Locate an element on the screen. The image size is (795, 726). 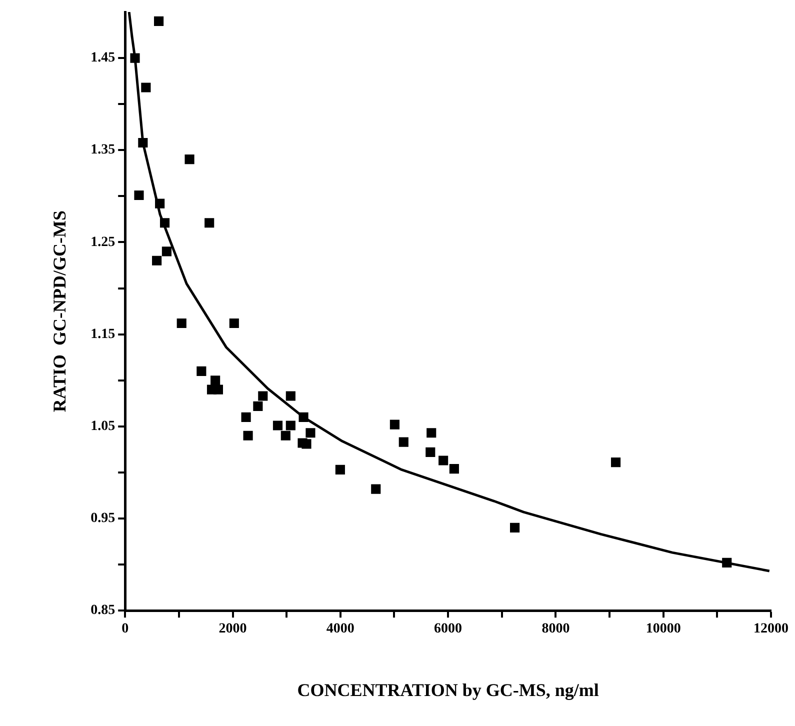
y-tick-label: 1.35 is located at coordinates (103, 150).